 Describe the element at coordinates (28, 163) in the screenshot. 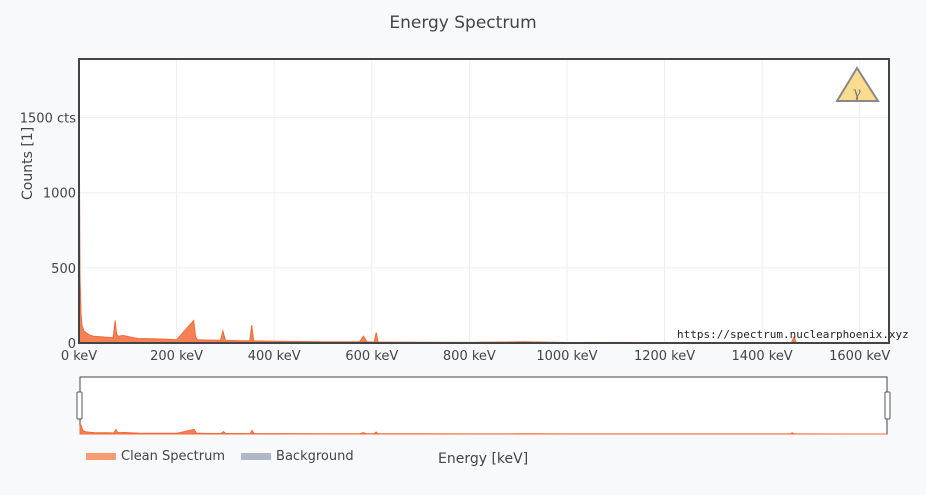

I see `y-axis-label: Counts [1]` at that location.